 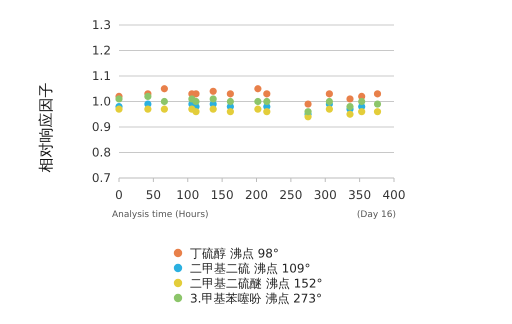 I want to click on x-tick-label: 300, so click(x=325, y=195).